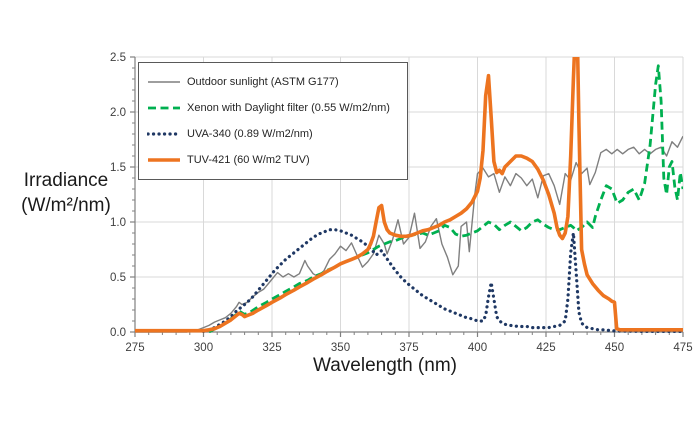  What do you see at coordinates (66, 193) in the screenshot?
I see `y-axis-title: Irradiance (W/m²/nm)` at bounding box center [66, 193].